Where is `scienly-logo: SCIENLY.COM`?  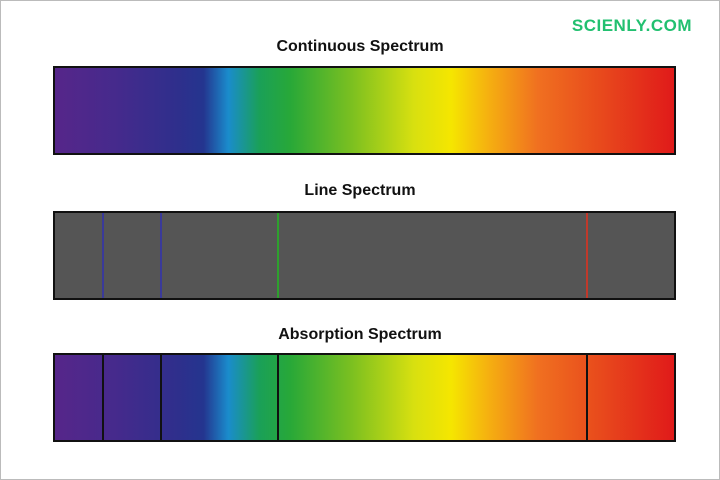
scienly-logo: SCIENLY.COM is located at coordinates (631, 25).